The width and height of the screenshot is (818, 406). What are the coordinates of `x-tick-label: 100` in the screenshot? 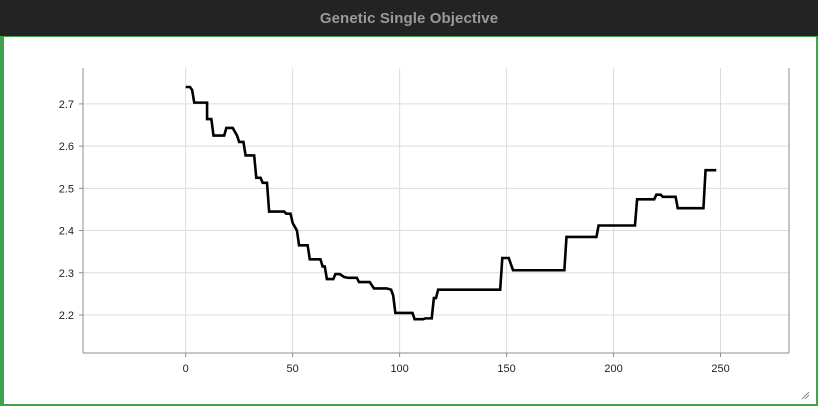 It's located at (399, 369).